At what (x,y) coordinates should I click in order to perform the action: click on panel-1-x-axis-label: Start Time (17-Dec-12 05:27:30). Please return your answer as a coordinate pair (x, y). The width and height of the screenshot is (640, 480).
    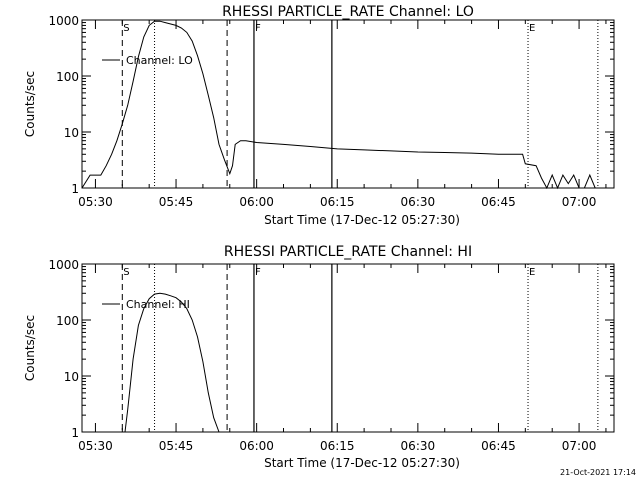
    Looking at the image, I should click on (362, 220).